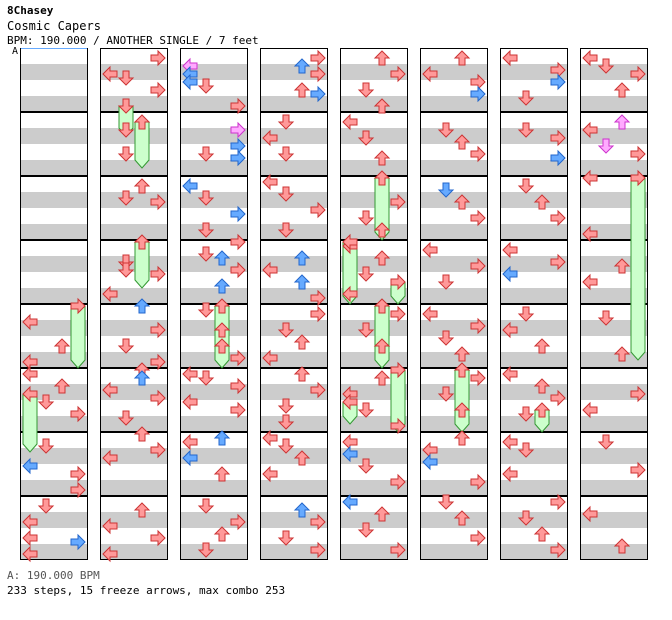 This screenshot has height=620, width=672. What do you see at coordinates (398, 282) in the screenshot?
I see `freeze-head-right` at bounding box center [398, 282].